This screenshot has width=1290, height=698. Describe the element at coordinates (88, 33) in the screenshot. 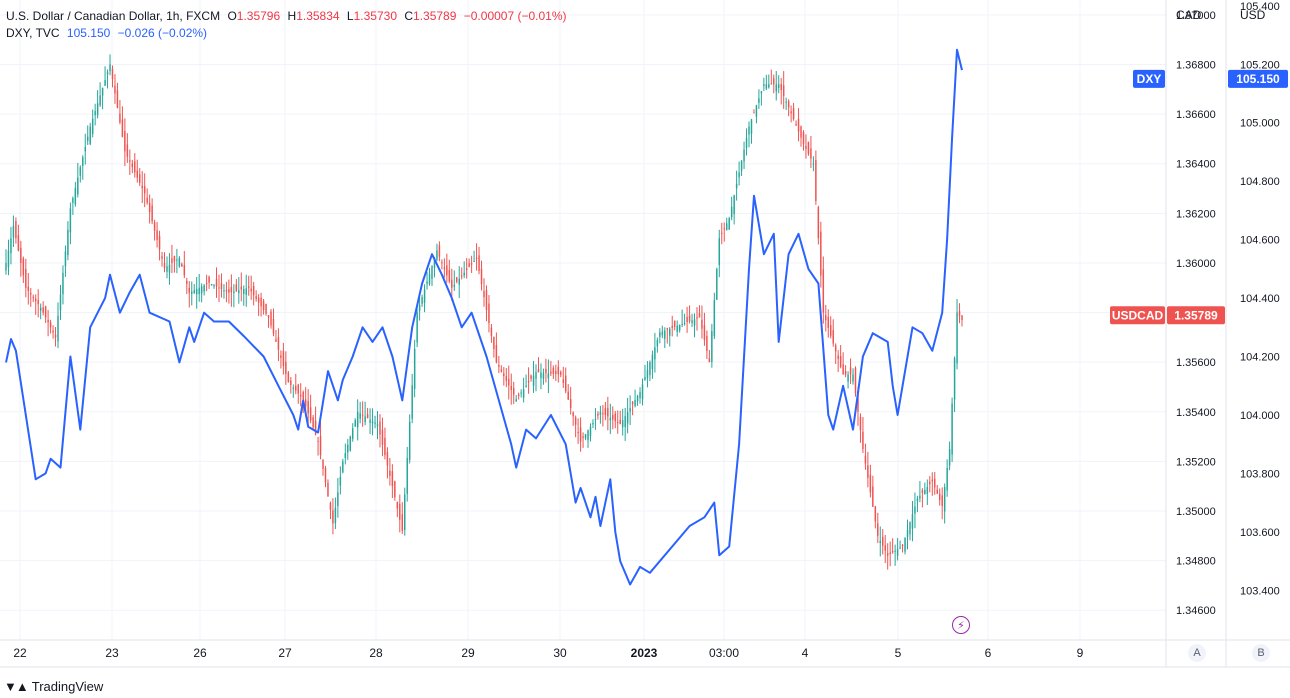

I see `dxy-value: 105.150` at that location.